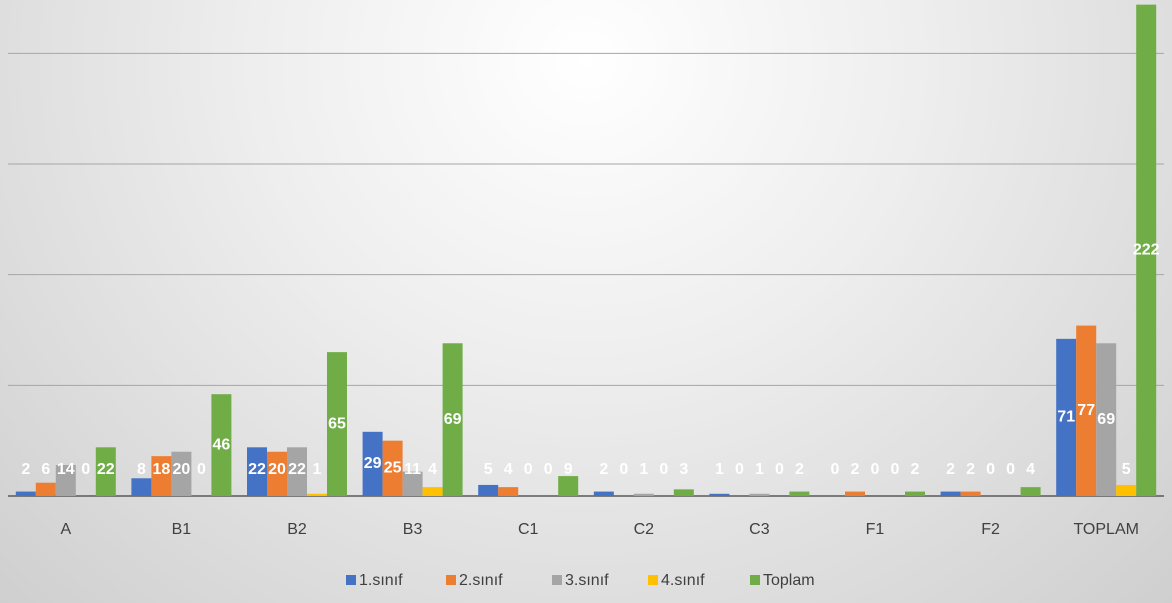 The height and width of the screenshot is (603, 1172). What do you see at coordinates (45, 469) in the screenshot?
I see `data-label: 6` at bounding box center [45, 469].